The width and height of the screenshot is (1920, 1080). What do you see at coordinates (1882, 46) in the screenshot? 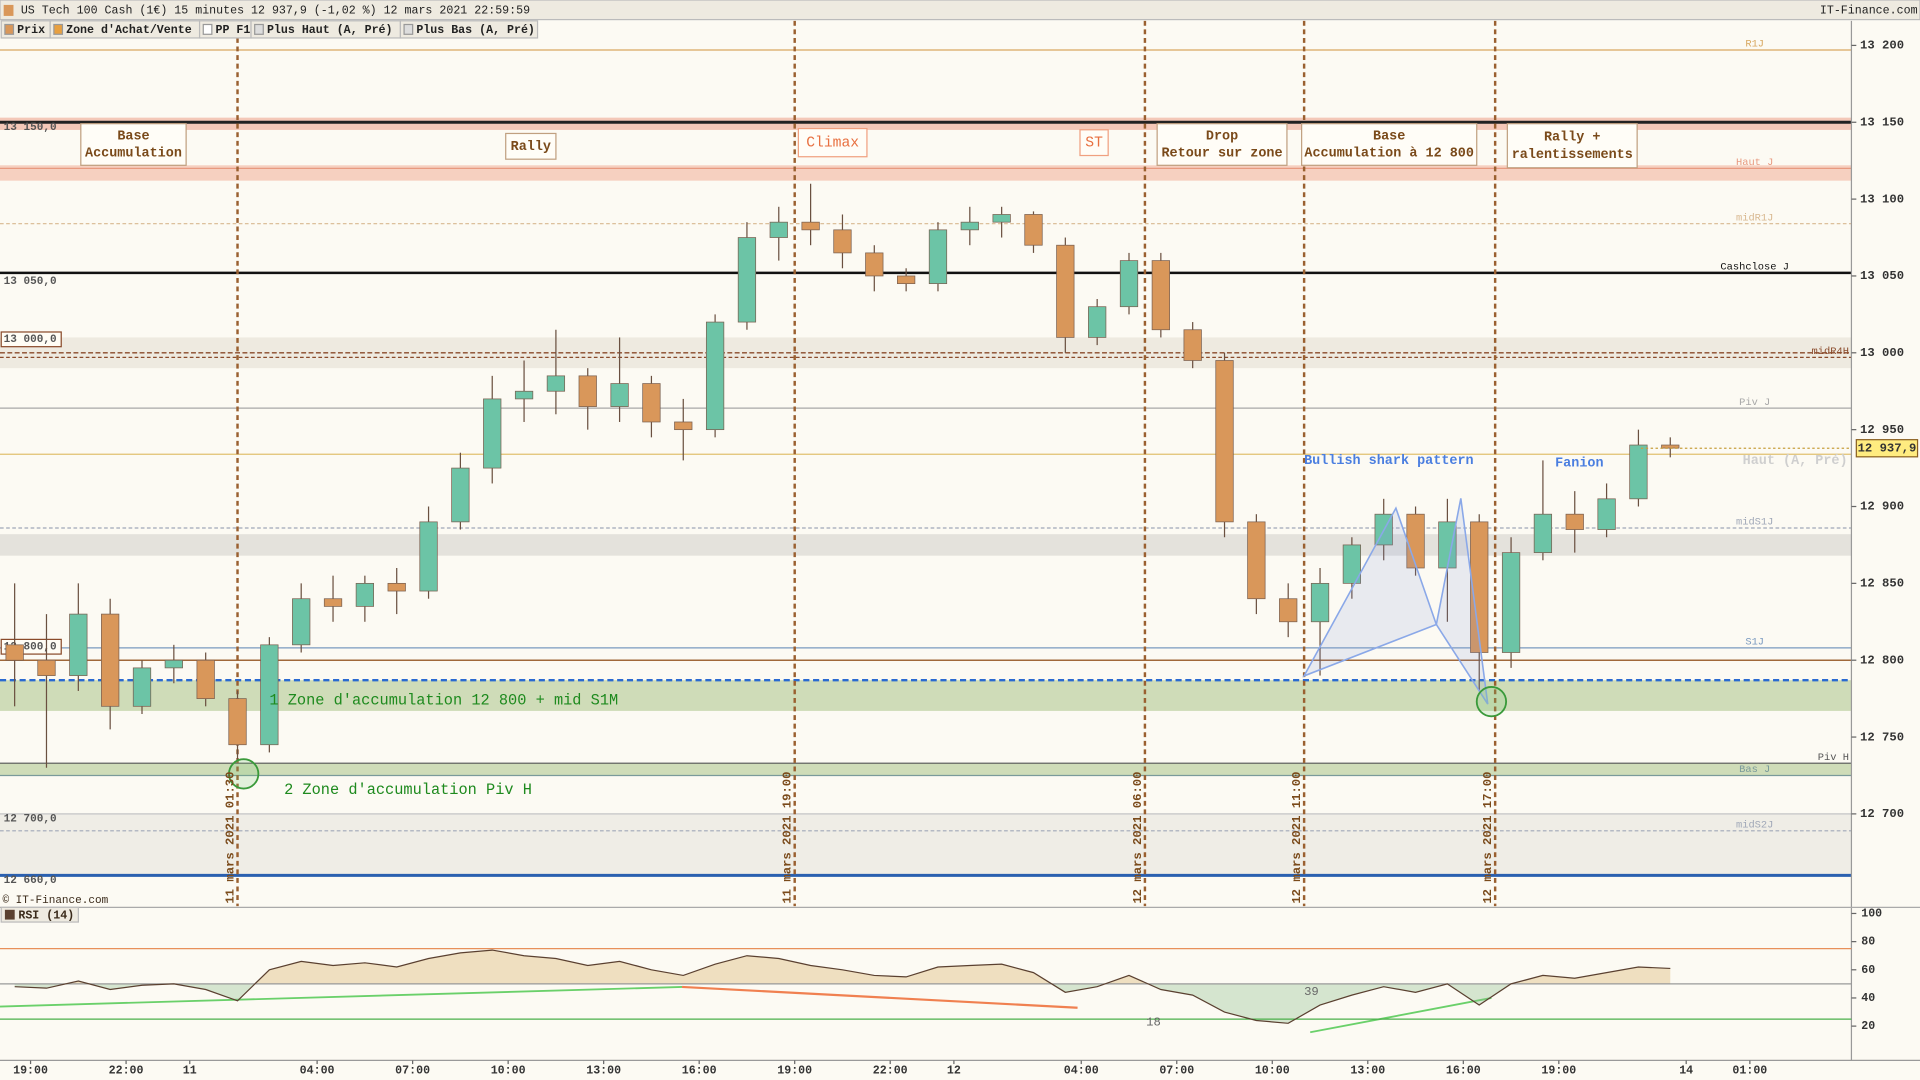
I see `y-tick-label: 13 200` at bounding box center [1882, 46].